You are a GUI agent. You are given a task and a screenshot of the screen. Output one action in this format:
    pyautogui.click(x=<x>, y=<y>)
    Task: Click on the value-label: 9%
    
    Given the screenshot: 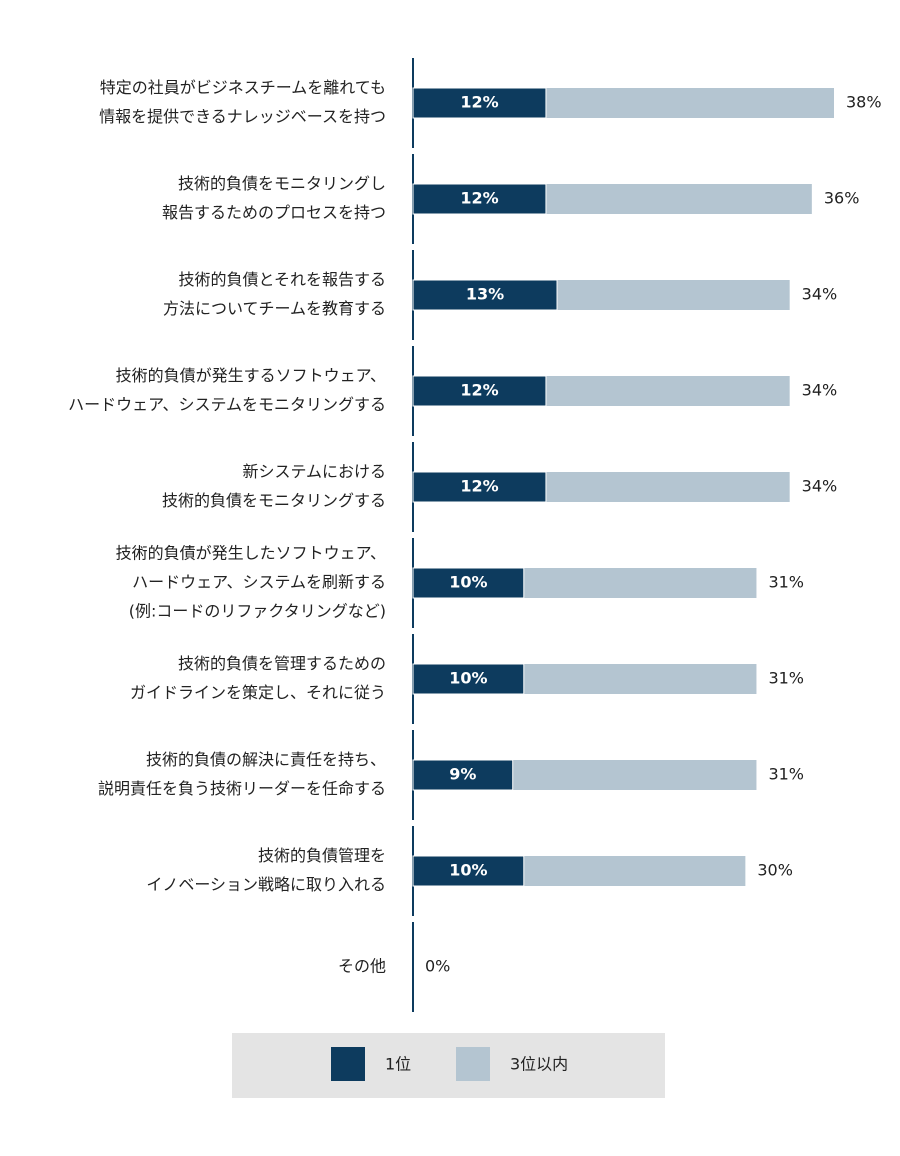 What is the action you would take?
    pyautogui.click(x=462, y=774)
    